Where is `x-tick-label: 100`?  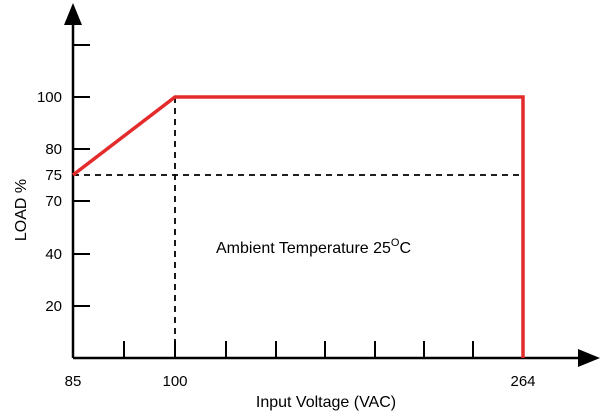
x-tick-label: 100 is located at coordinates (174, 381).